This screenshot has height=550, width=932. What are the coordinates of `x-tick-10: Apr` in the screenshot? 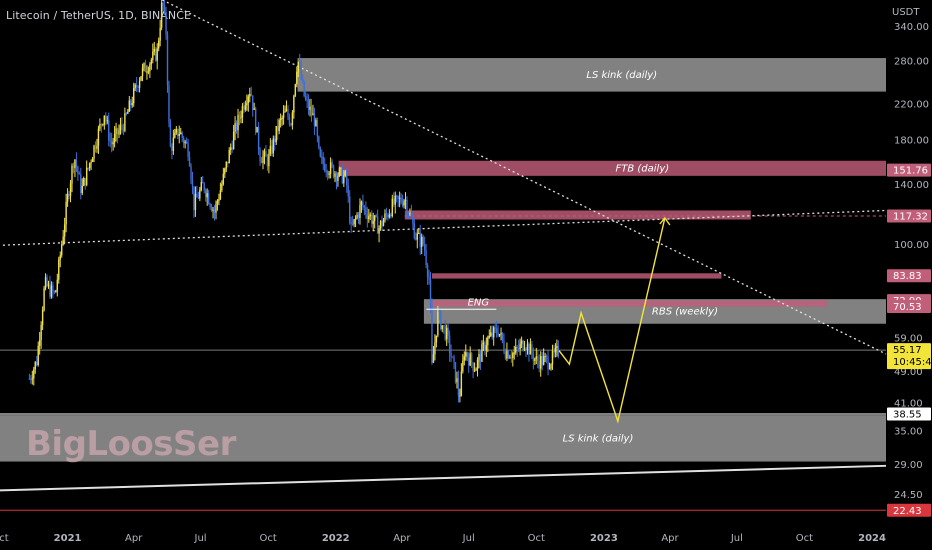 It's located at (670, 538).